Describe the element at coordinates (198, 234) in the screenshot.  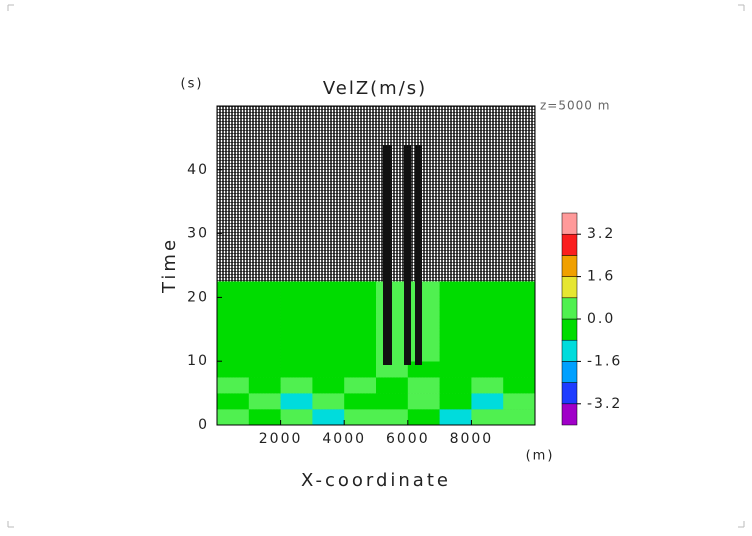
I see `y-tick-label: 30` at that location.